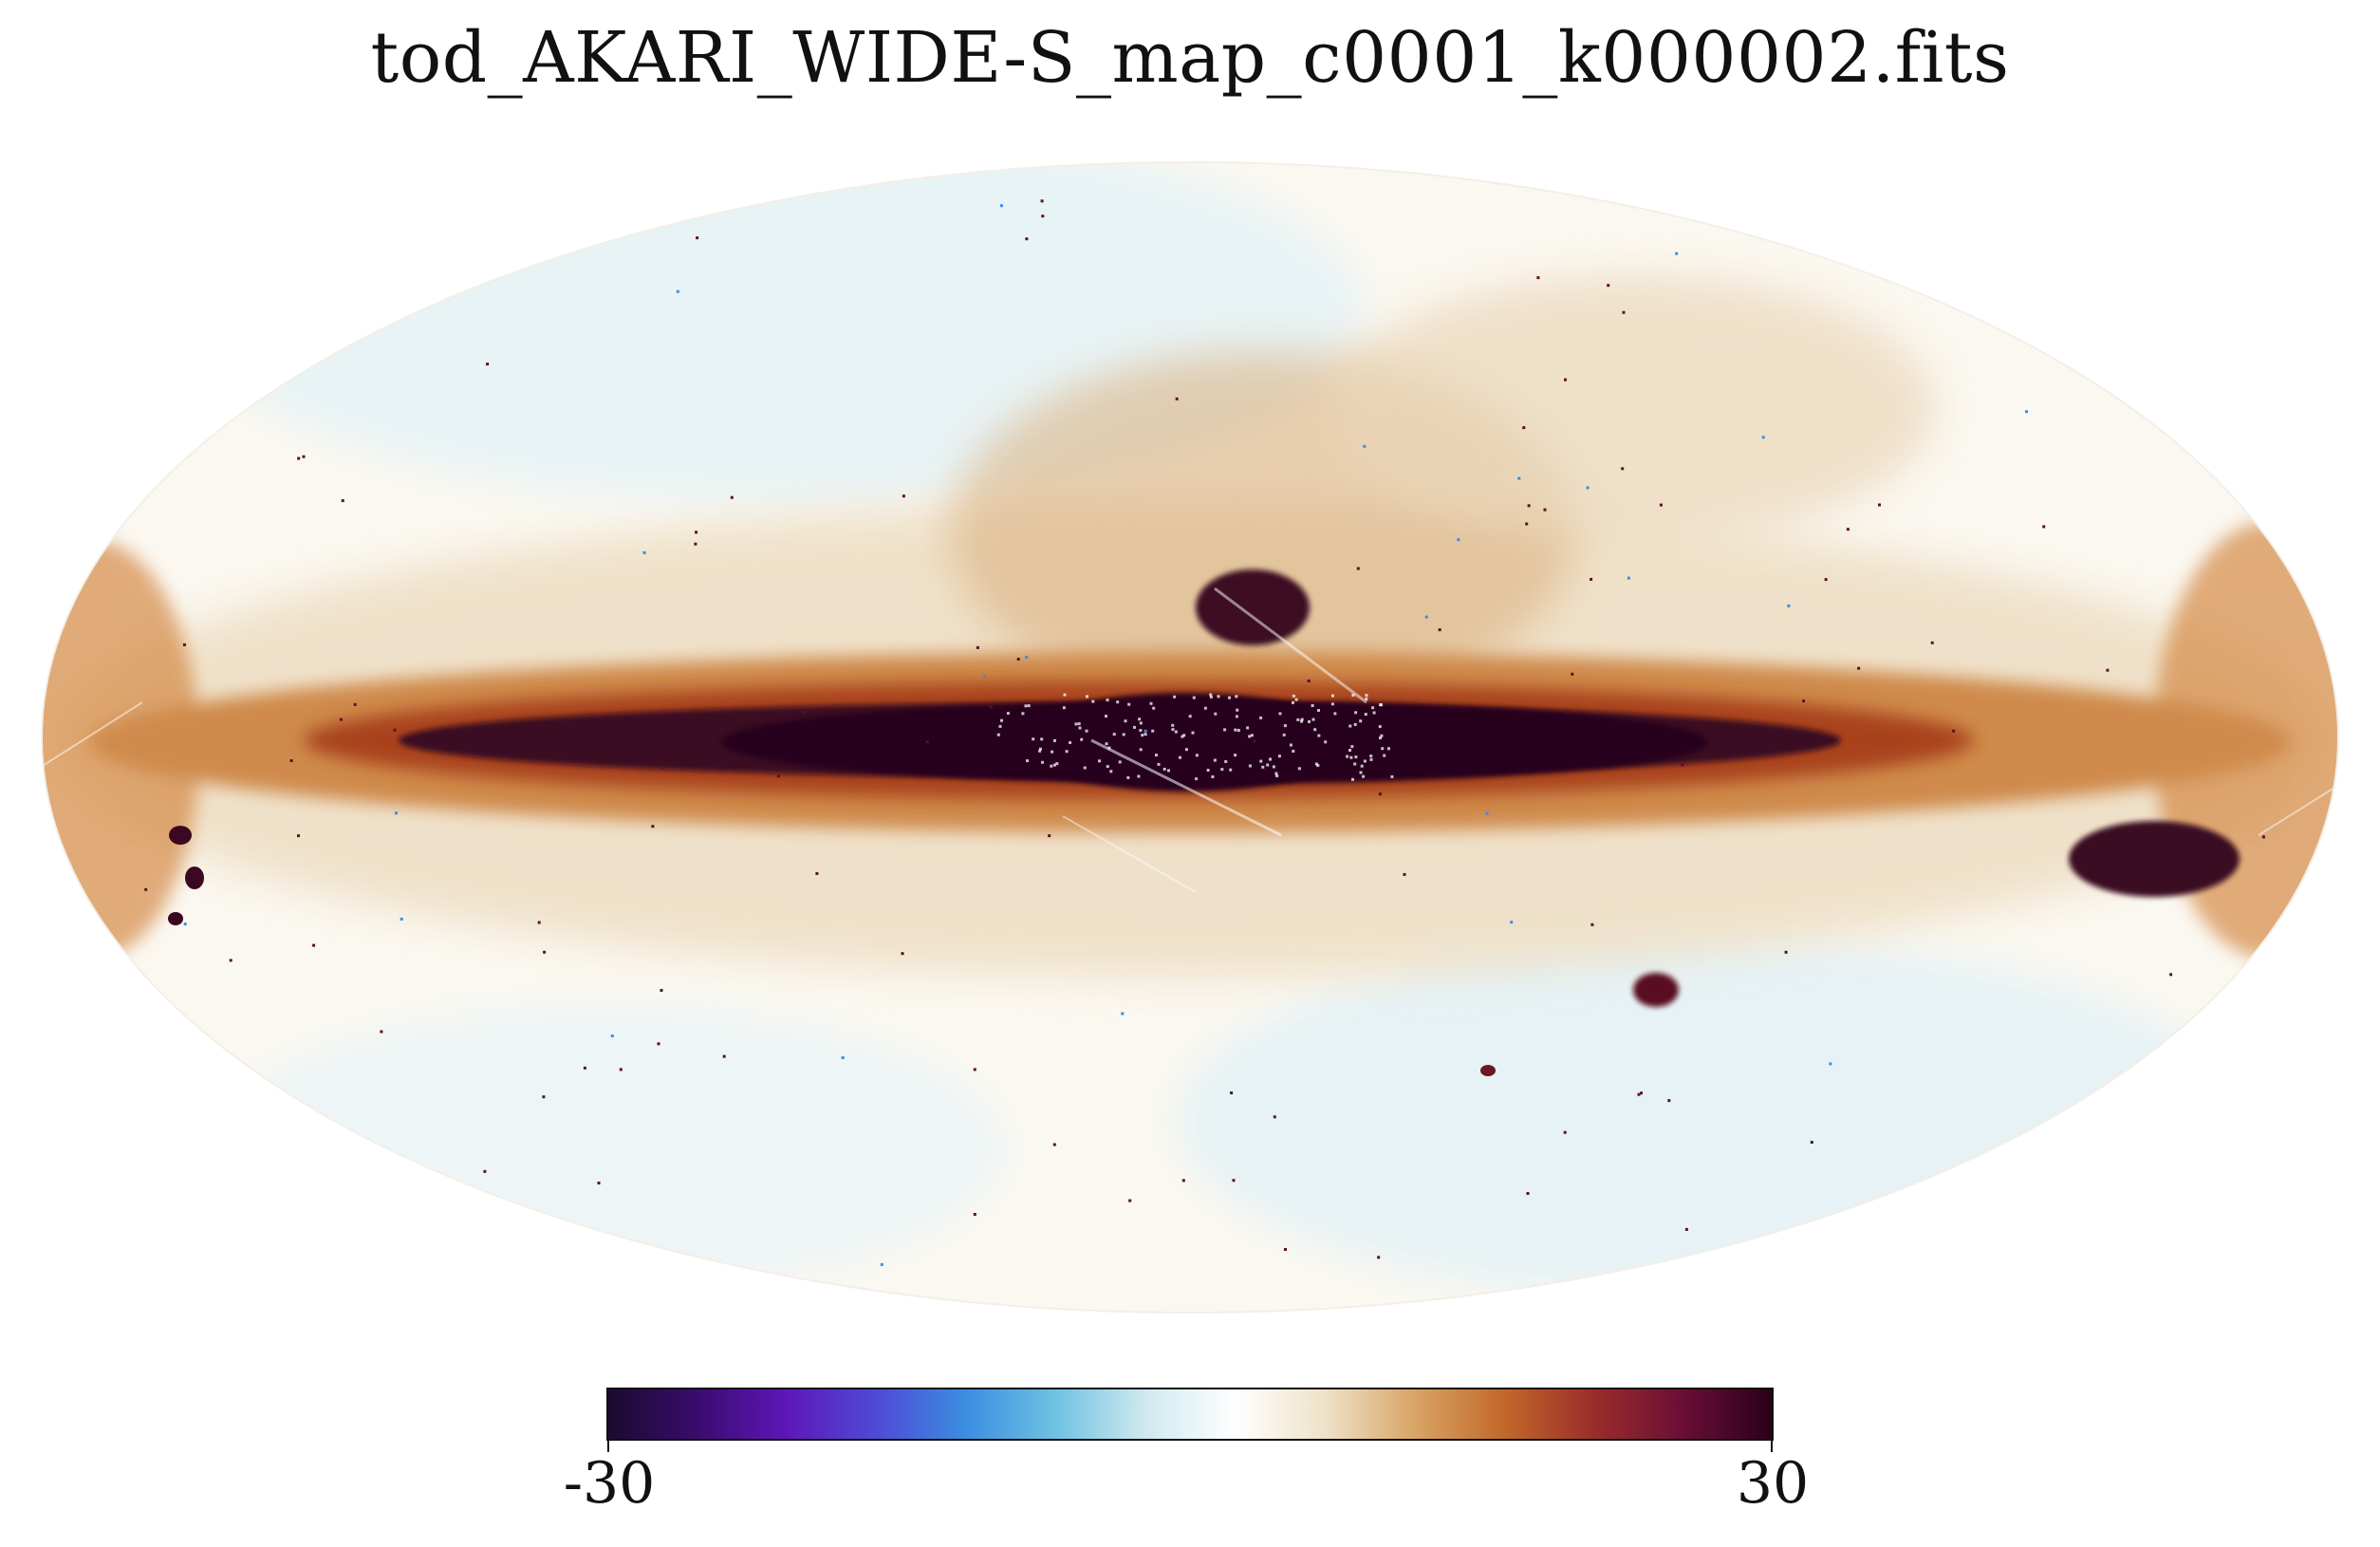 This screenshot has width=2380, height=1547. Describe the element at coordinates (1488, 1070) in the screenshot. I see `smc-region` at that location.